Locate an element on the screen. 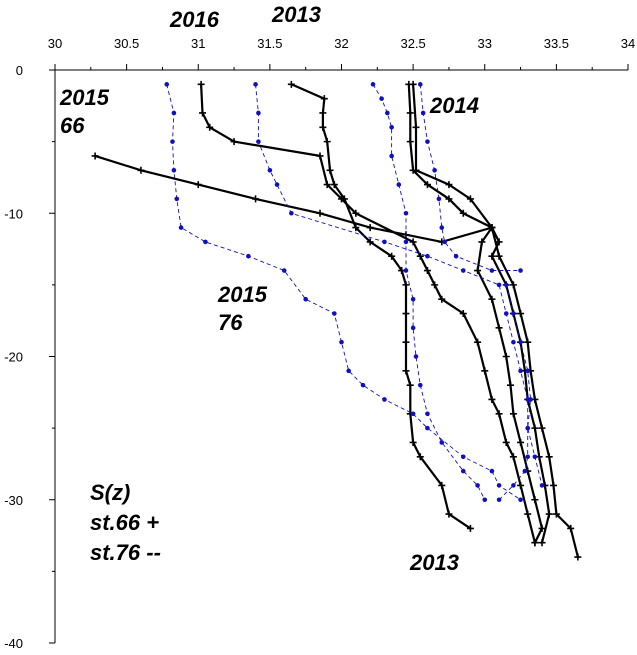 The width and height of the screenshot is (637, 655). y-tick-label: -40 is located at coordinates (13, 643).